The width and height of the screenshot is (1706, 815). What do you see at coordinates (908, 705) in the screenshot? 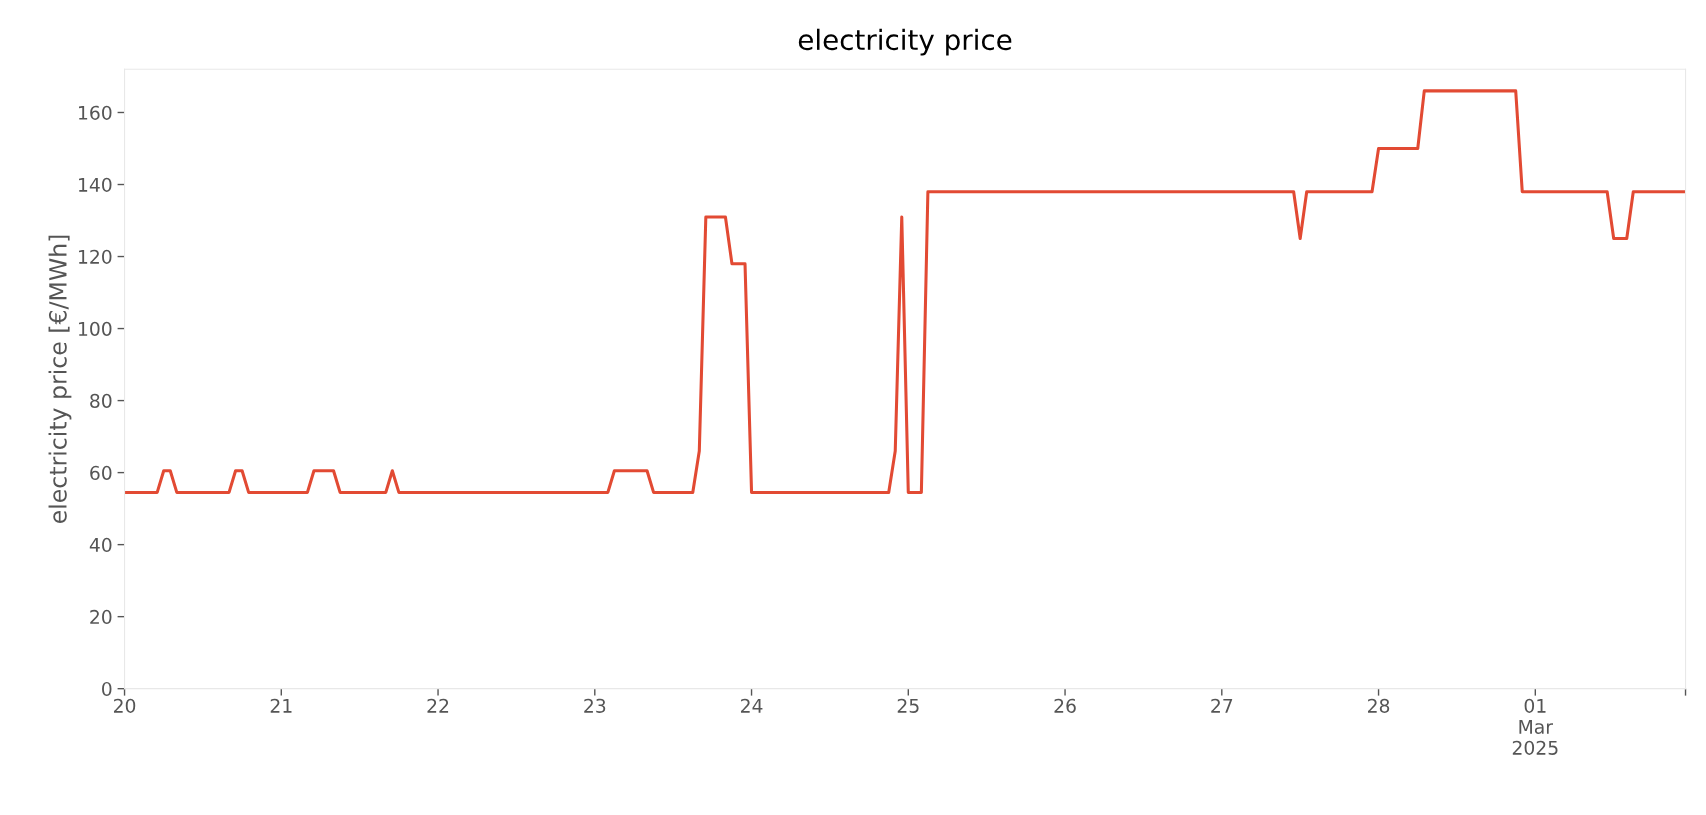
I see `x-tick-label: 25` at bounding box center [908, 705].